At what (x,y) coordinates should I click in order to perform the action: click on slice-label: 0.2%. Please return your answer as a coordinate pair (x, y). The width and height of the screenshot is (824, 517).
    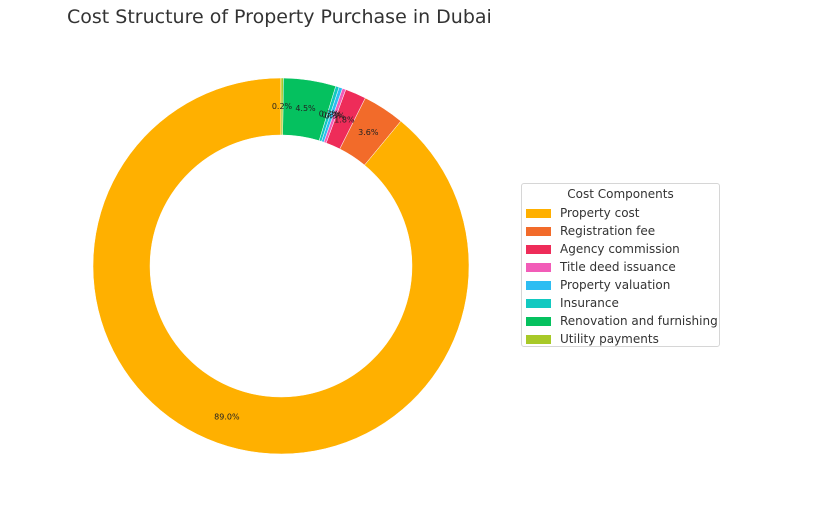
    Looking at the image, I should click on (282, 106).